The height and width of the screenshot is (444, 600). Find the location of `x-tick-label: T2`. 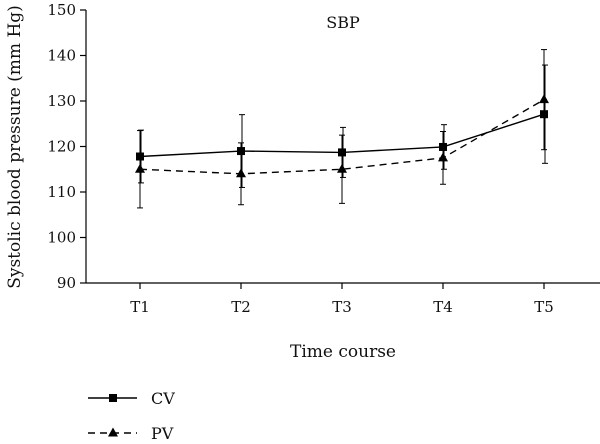

x-tick-label: T2 is located at coordinates (241, 307).